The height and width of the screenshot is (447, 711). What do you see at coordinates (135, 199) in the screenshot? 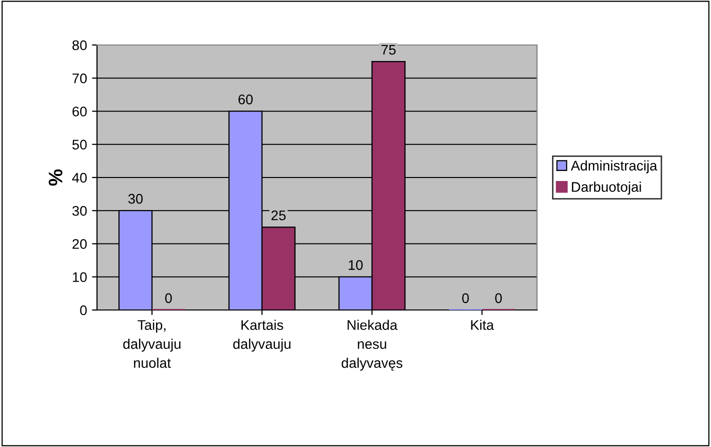
I see `data-label: 30` at bounding box center [135, 199].